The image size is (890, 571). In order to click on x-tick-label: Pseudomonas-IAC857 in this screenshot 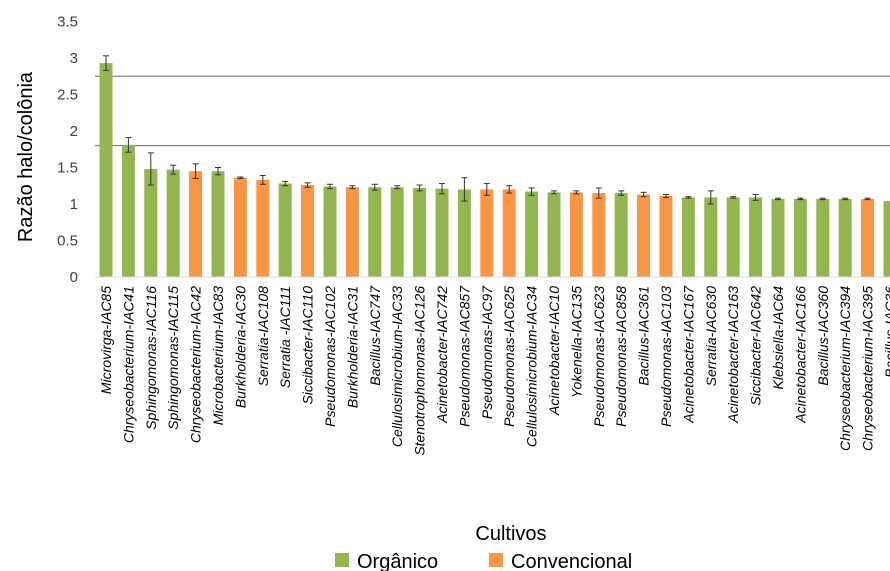, I will do `click(464, 356)`.